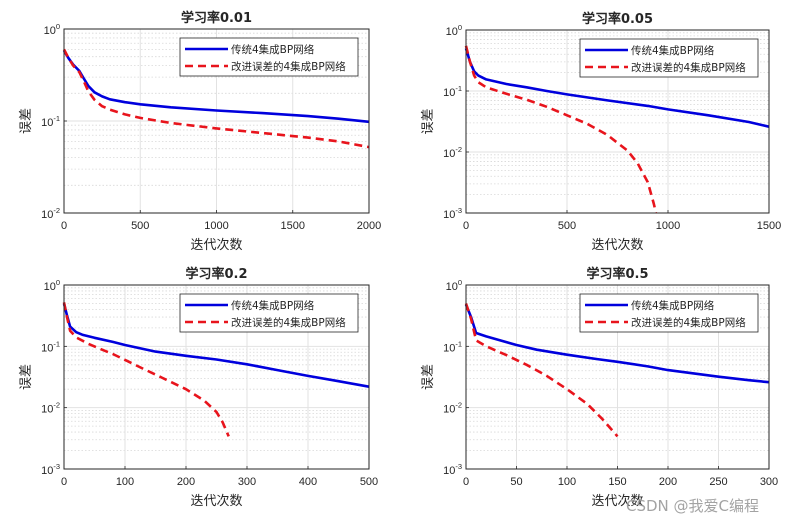  I want to click on subplot-title: 学习率0.05, so click(617, 19).